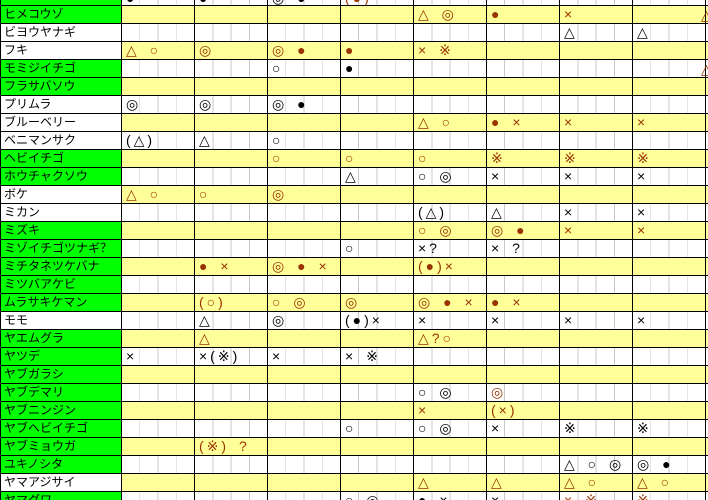  I want to click on row-label-cell: モモ, so click(61, 320).